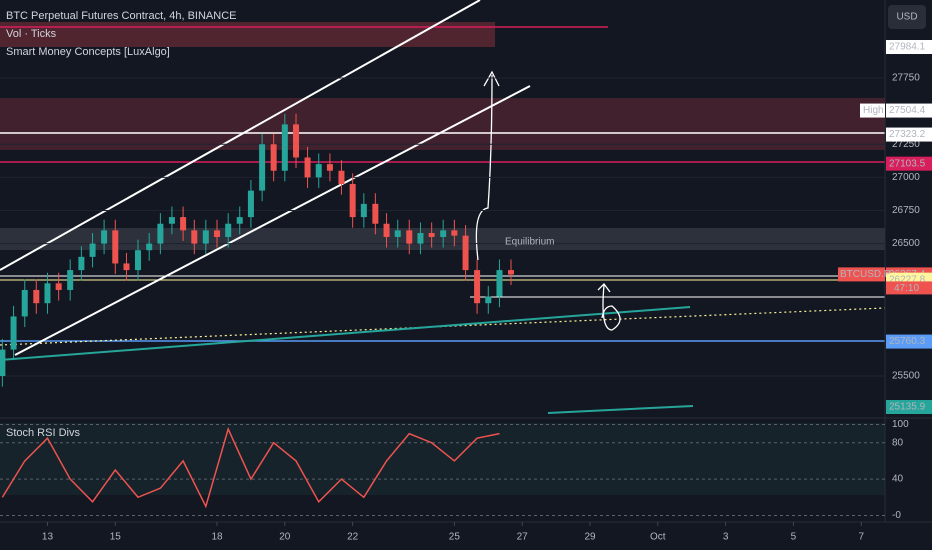  I want to click on price-badge-label: 25760.3, so click(907, 341).